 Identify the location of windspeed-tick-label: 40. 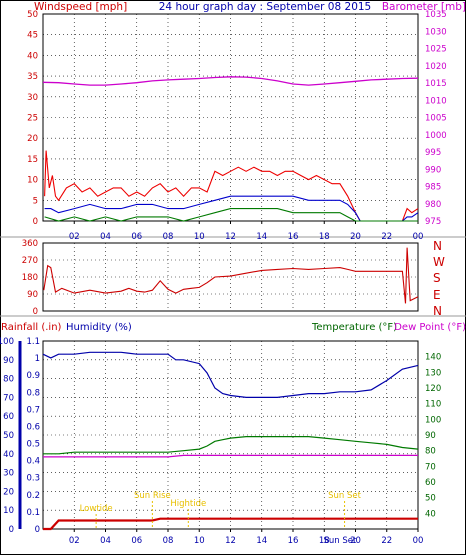
(32, 56).